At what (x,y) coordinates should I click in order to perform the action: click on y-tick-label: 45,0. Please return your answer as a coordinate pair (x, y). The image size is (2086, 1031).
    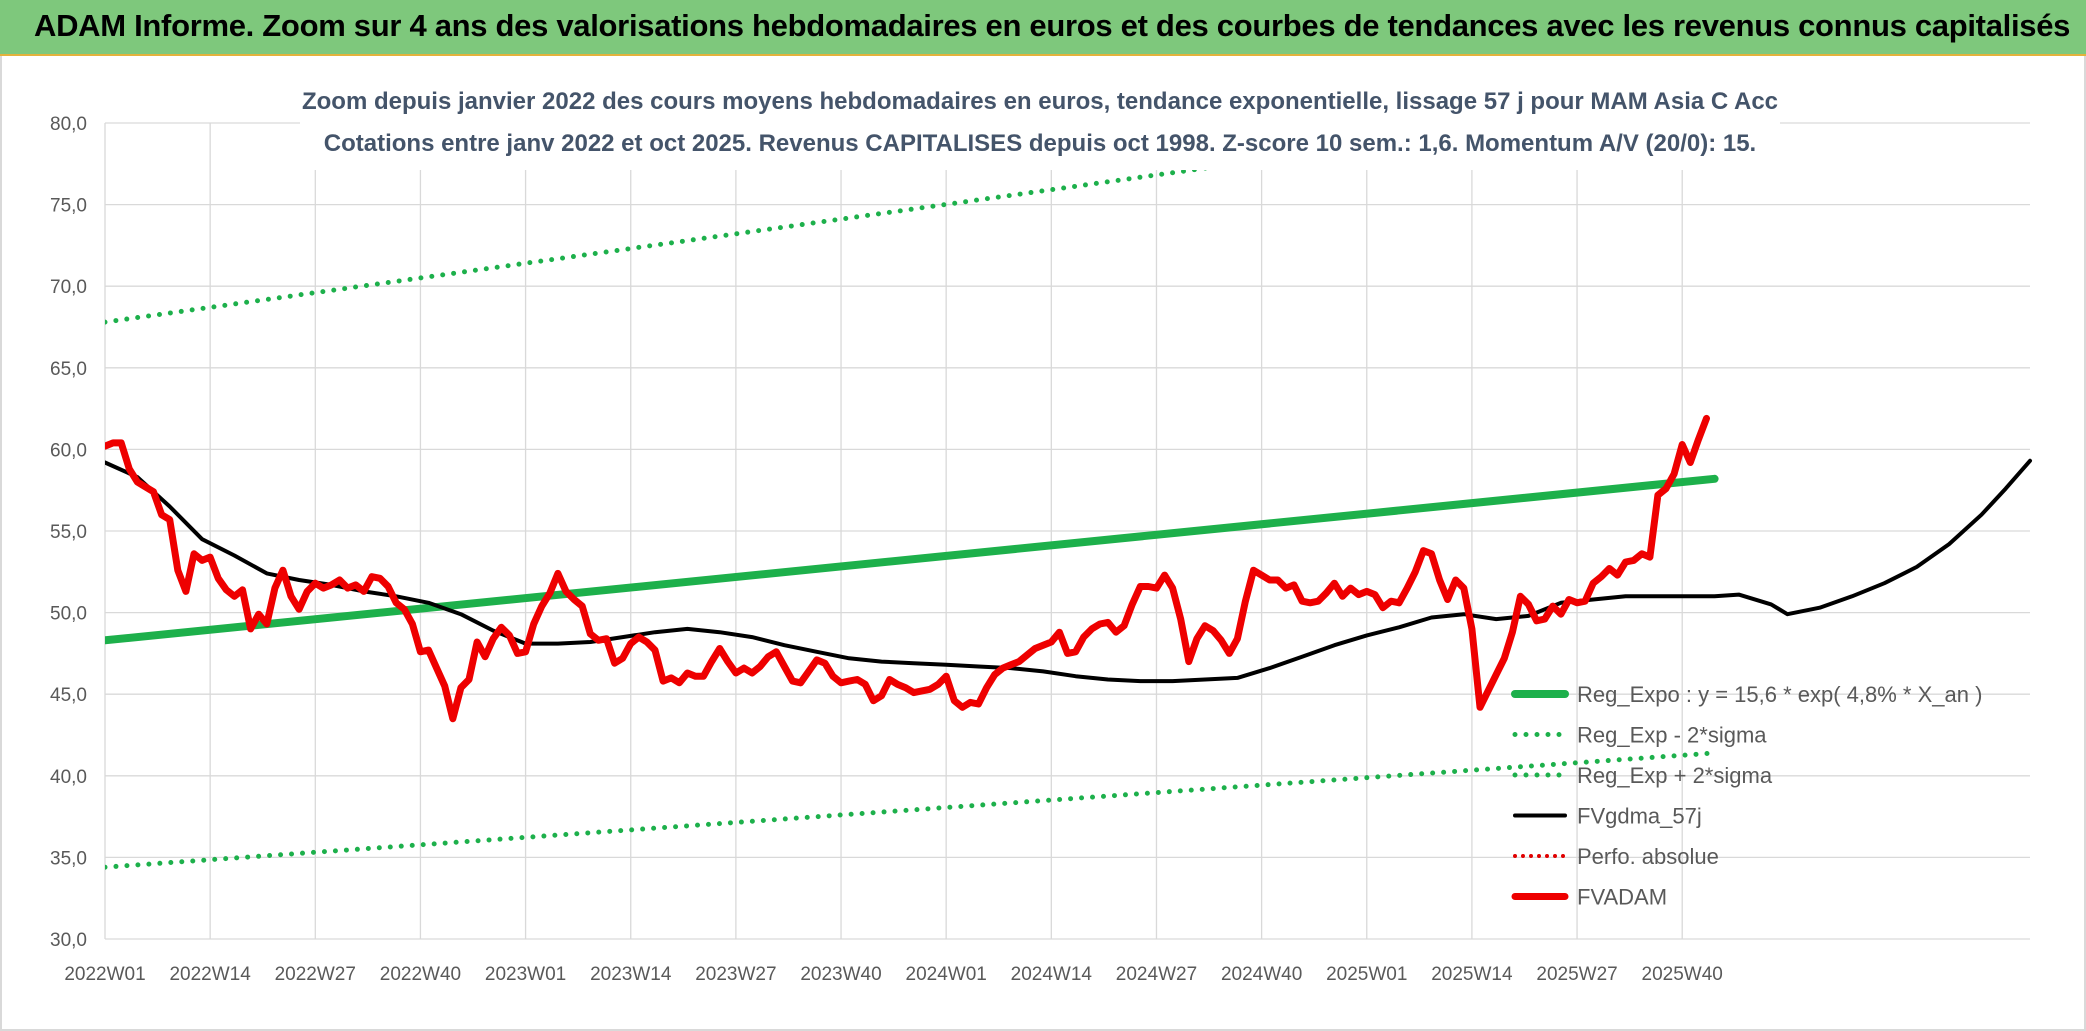
    Looking at the image, I should click on (68, 695).